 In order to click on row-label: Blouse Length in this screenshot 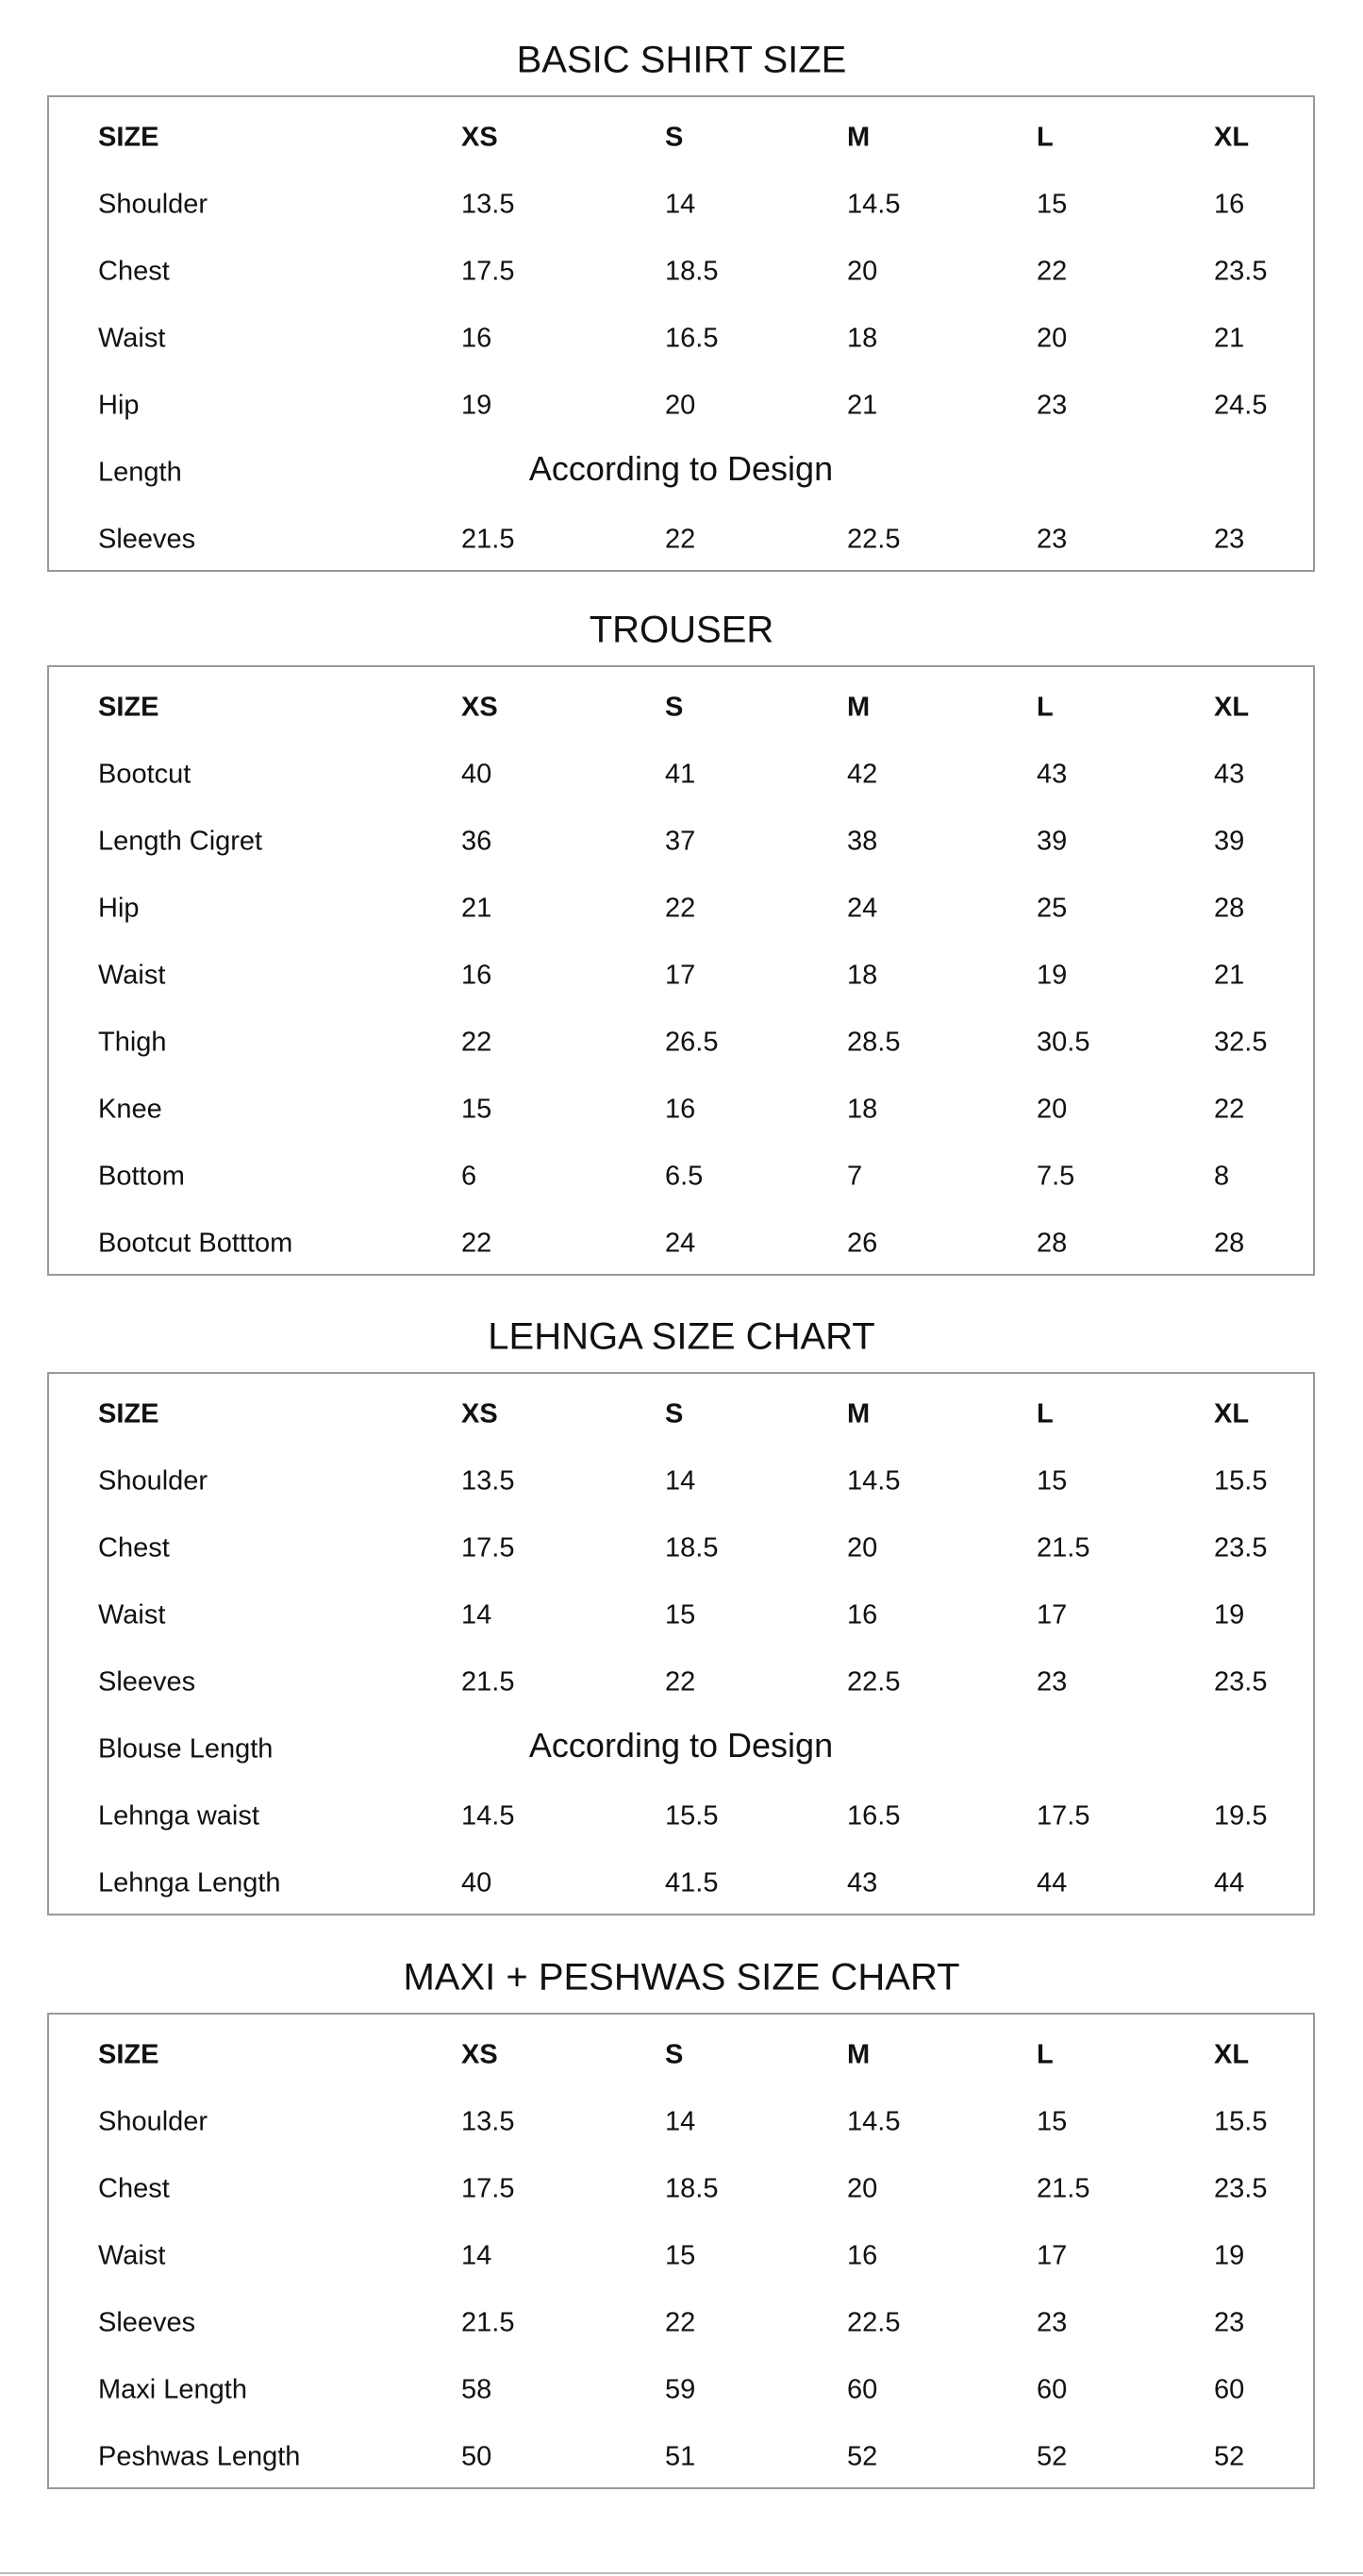, I will do `click(186, 1749)`.